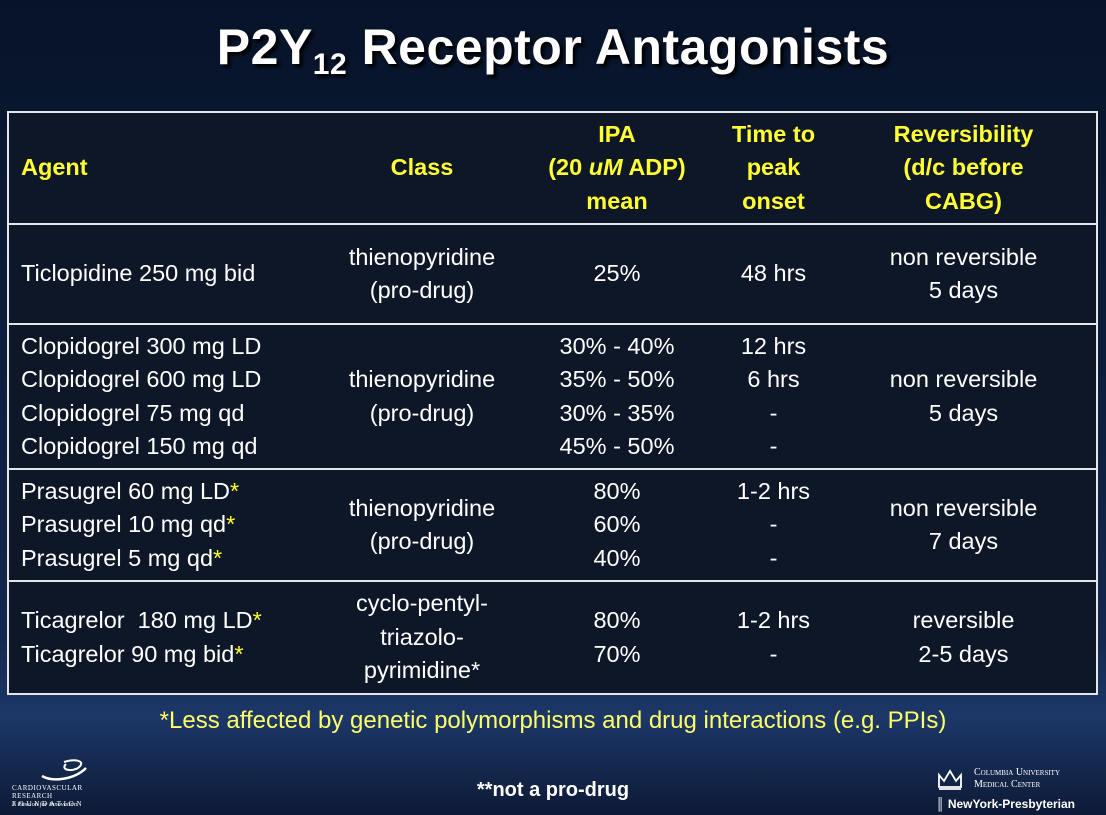 This screenshot has width=1106, height=815. What do you see at coordinates (1006, 804) in the screenshot?
I see `nyp-name: ║ NewYork-Presbyterian` at bounding box center [1006, 804].